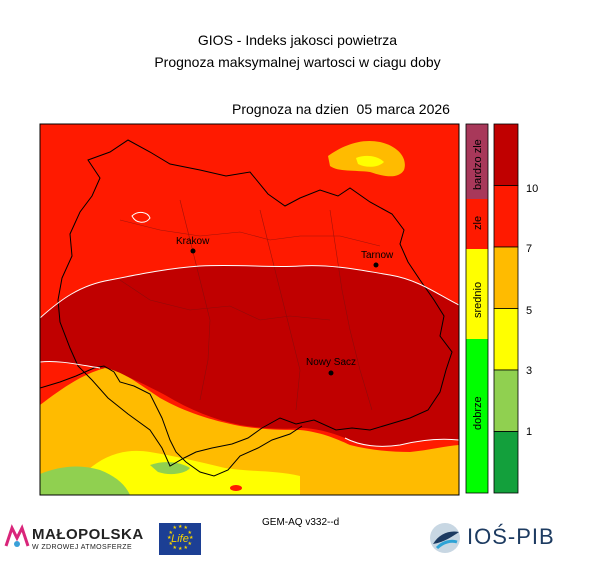 The width and height of the screenshot is (595, 566). I want to click on category-bar-very-bad, so click(477, 161).